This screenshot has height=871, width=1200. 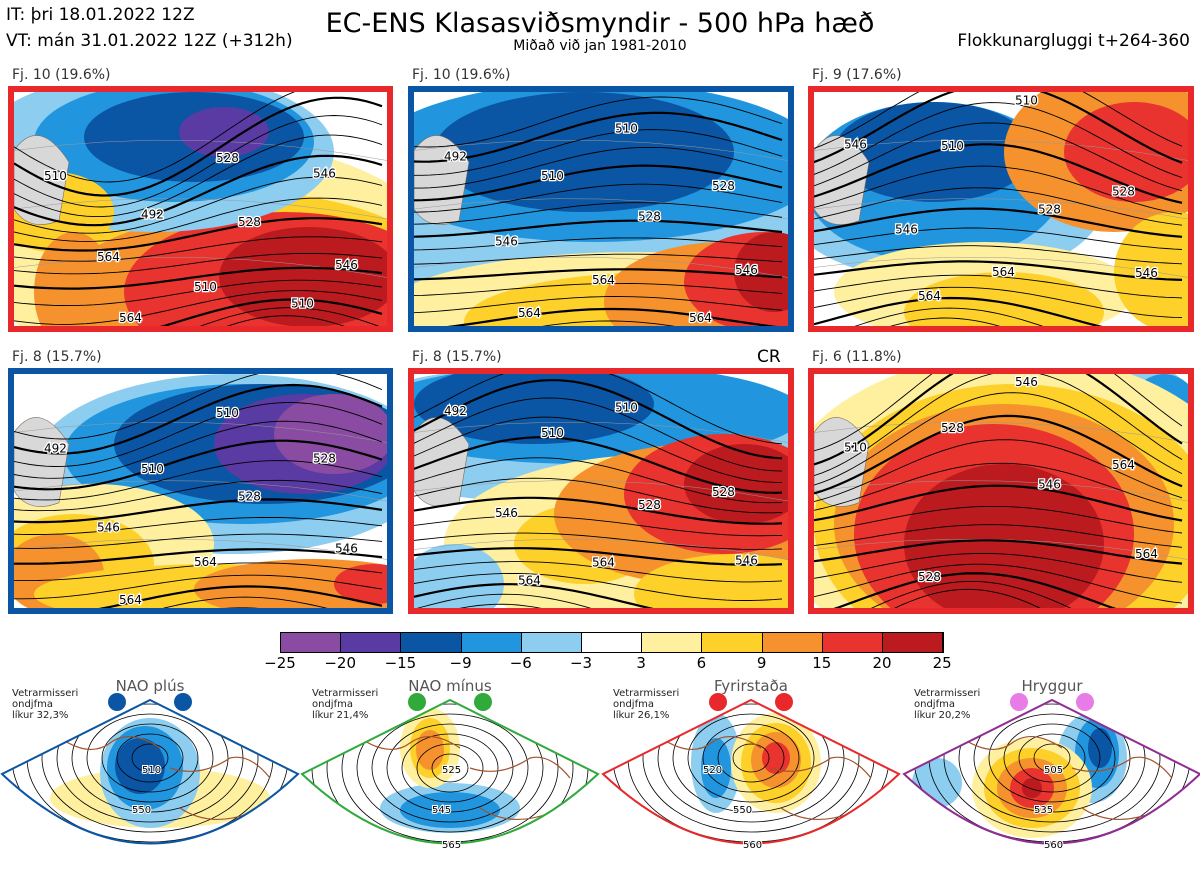 What do you see at coordinates (1052, 686) in the screenshot?
I see `regime-title: Hryggur` at bounding box center [1052, 686].